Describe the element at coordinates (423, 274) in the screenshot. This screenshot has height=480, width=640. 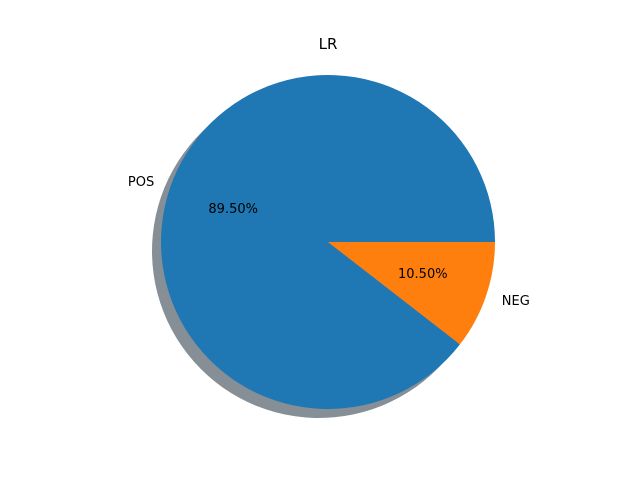
I see `slice-percent-neg: 10.50%` at that location.